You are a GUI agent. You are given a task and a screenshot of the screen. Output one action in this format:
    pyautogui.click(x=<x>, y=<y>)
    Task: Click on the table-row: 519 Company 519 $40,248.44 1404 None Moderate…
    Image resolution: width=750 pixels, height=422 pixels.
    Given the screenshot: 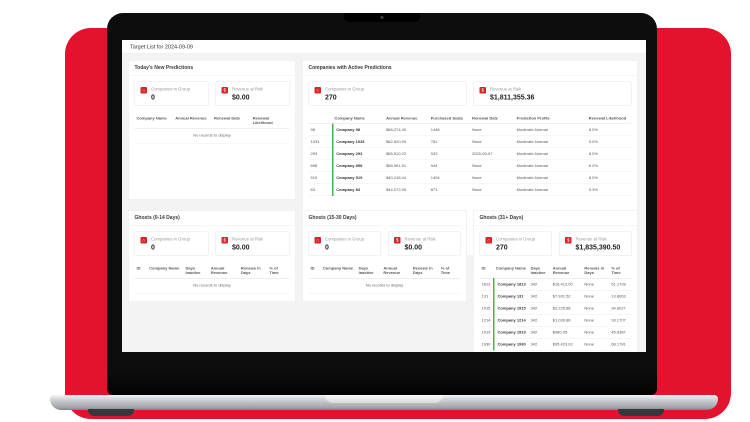 What is the action you would take?
    pyautogui.click(x=470, y=177)
    